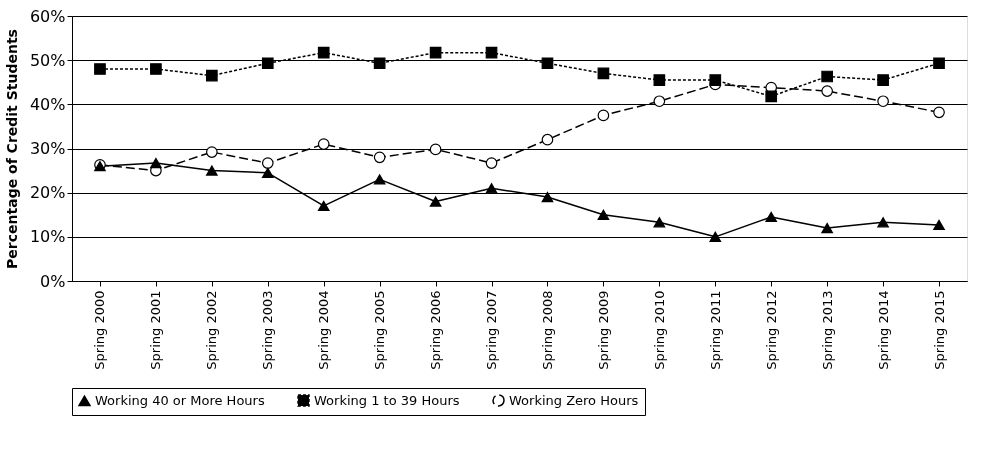 The height and width of the screenshot is (455, 1002). What do you see at coordinates (771, 330) in the screenshot?
I see `x-tick-label: Spring 2012` at bounding box center [771, 330].